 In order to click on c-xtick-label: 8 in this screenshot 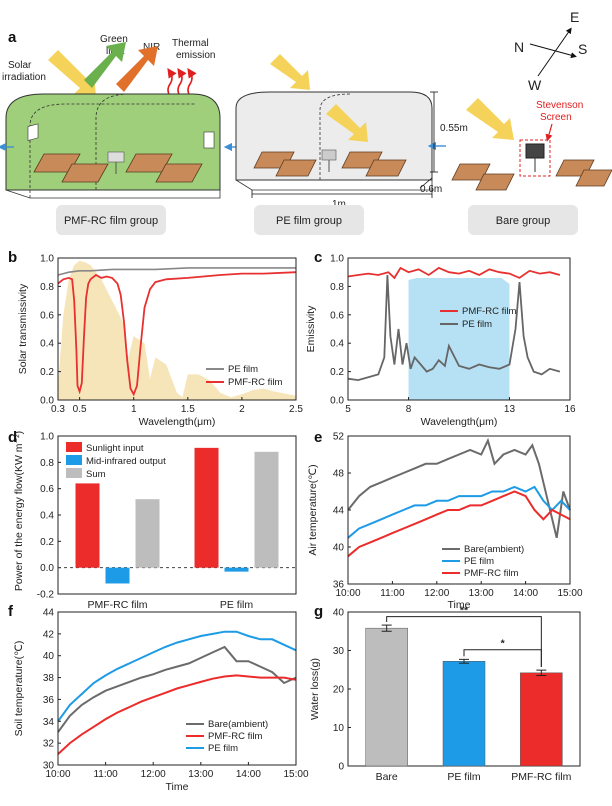, I will do `click(409, 409)`.